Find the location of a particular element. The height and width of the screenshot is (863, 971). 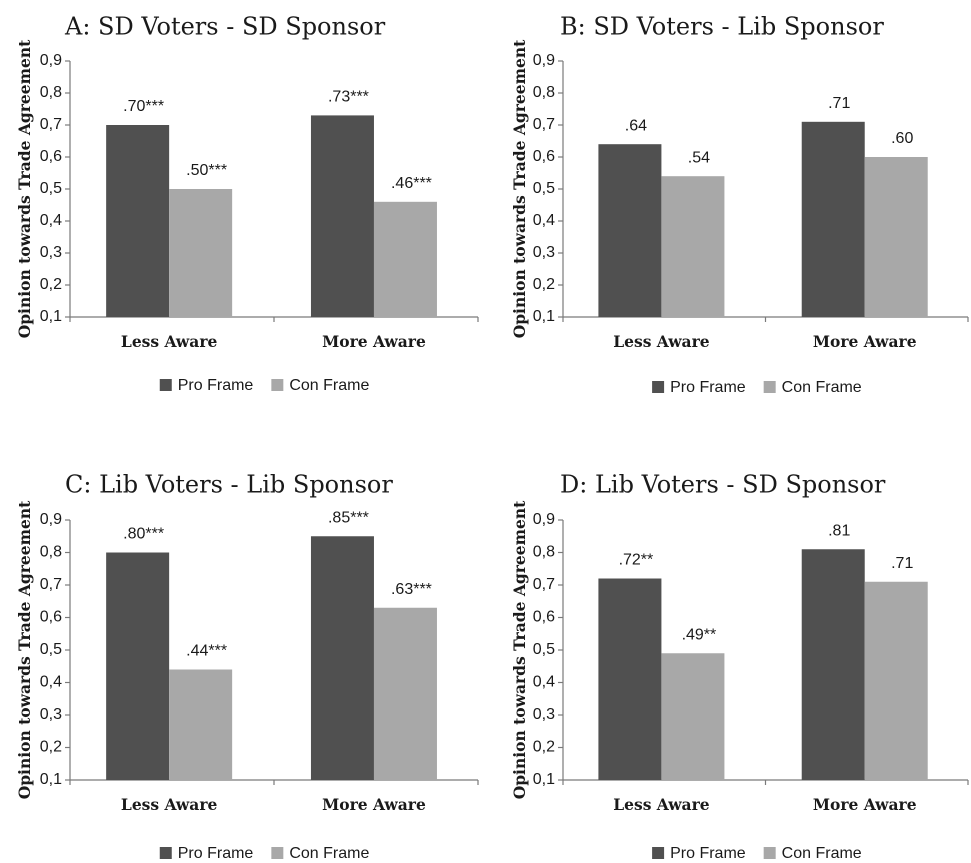

data-label: .81 is located at coordinates (839, 530).